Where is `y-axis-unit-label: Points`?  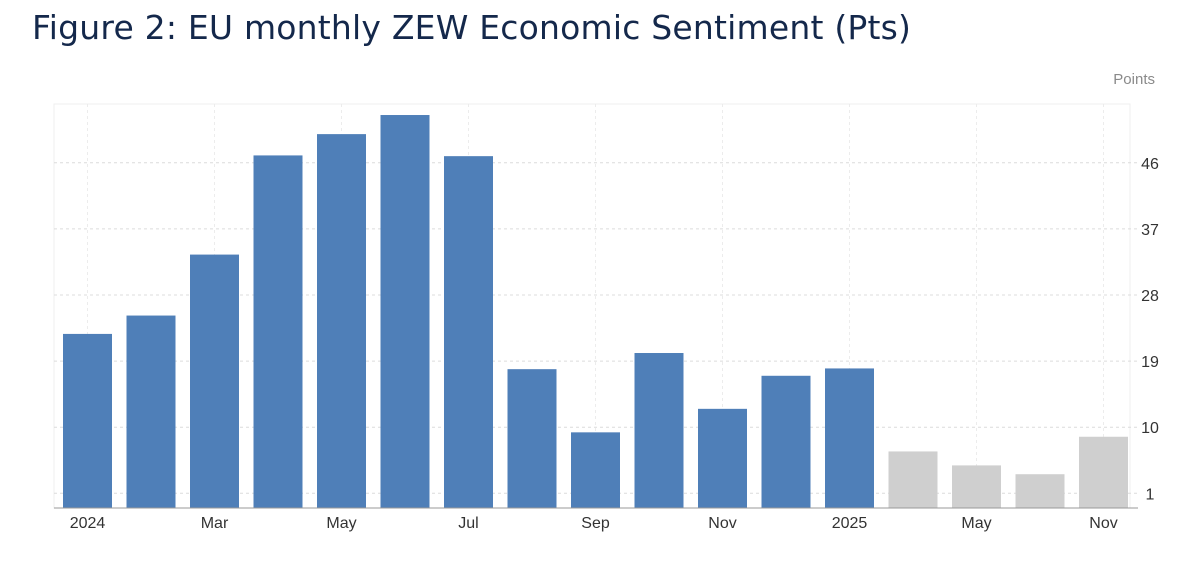 y-axis-unit-label: Points is located at coordinates (1134, 79).